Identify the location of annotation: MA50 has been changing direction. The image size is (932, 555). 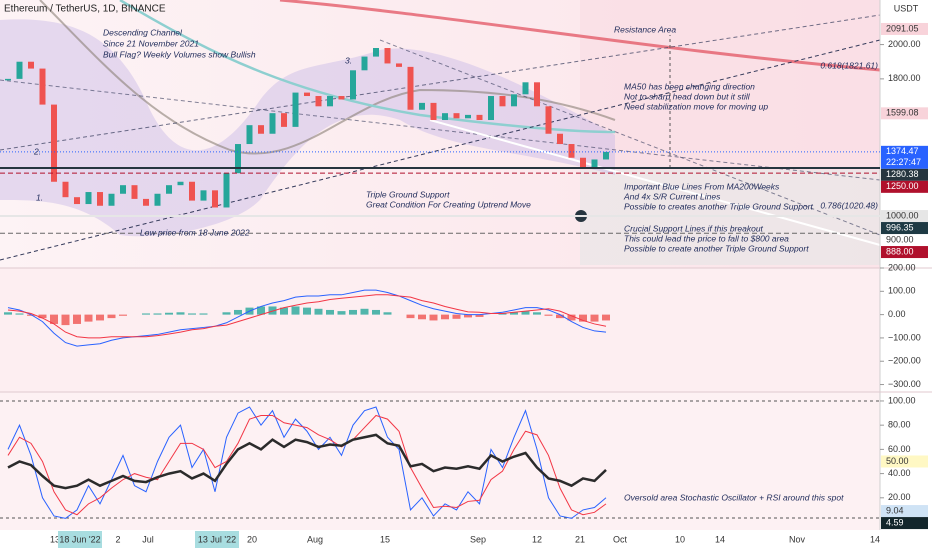
(689, 86).